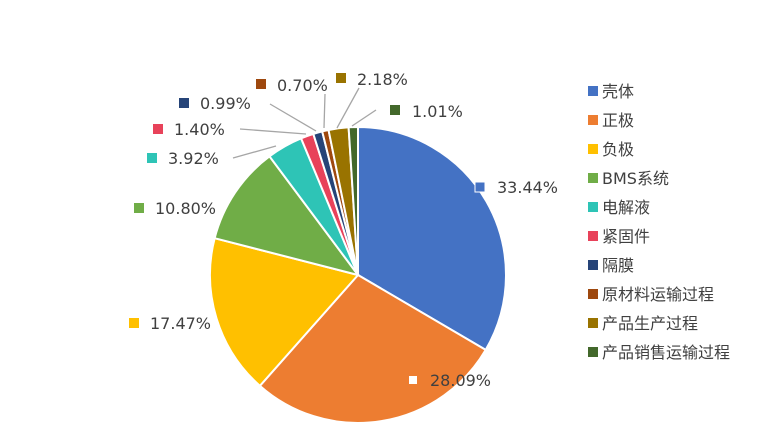  I want to click on data-label: 28.09%, so click(460, 380).